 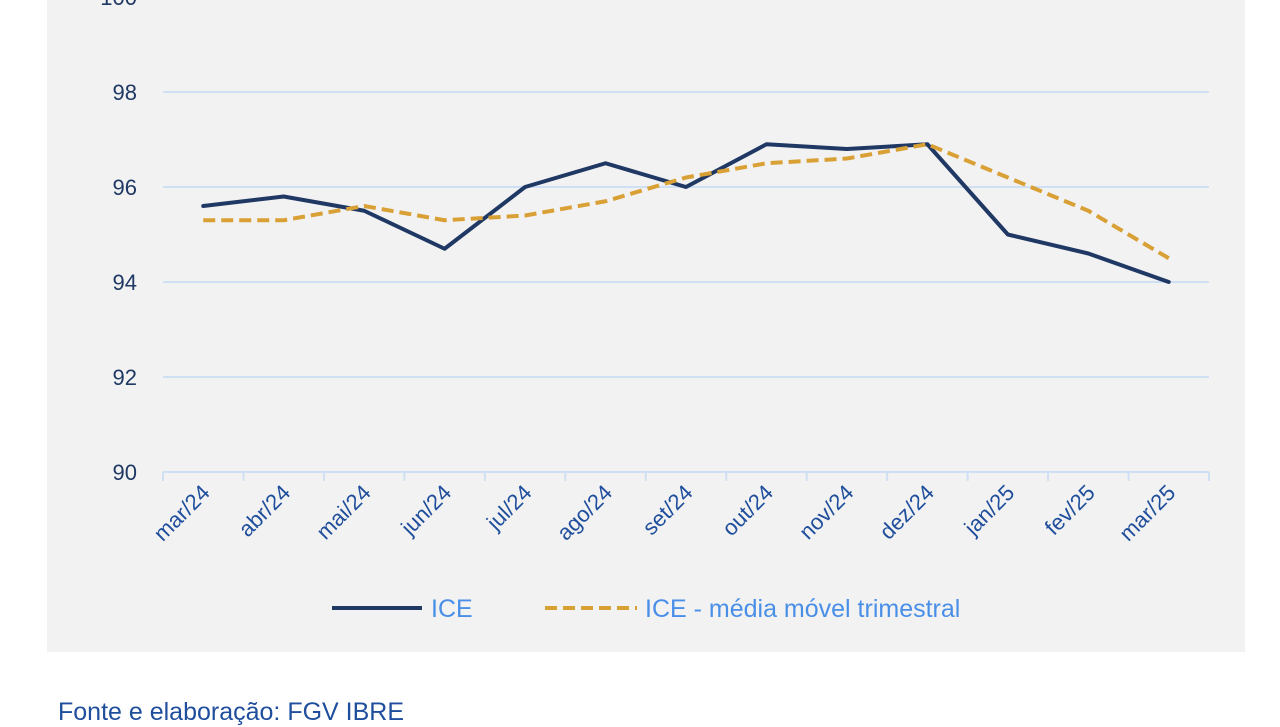 What do you see at coordinates (125, 377) in the screenshot?
I see `y-tick-label-92: 92` at bounding box center [125, 377].